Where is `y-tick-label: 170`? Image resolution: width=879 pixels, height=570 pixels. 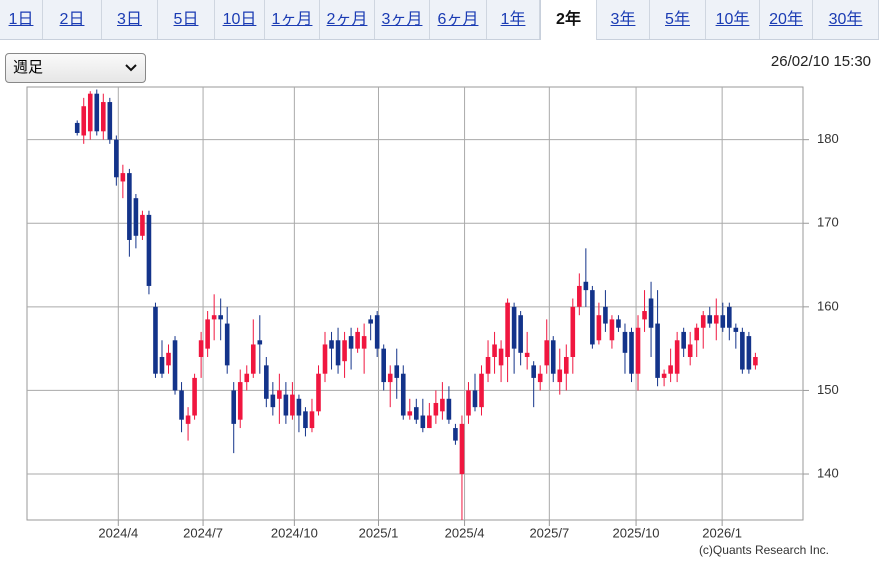 y-tick-label: 170 is located at coordinates (828, 222).